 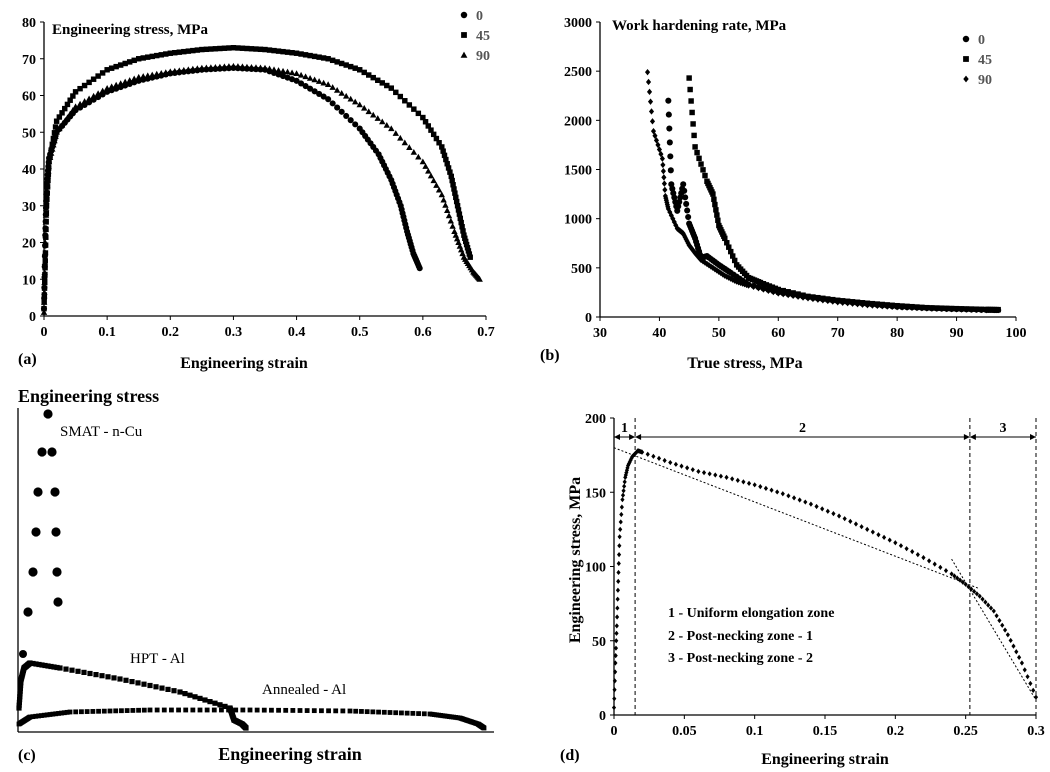 What do you see at coordinates (29, 170) in the screenshot?
I see `y-tick-label: 40` at bounding box center [29, 170].